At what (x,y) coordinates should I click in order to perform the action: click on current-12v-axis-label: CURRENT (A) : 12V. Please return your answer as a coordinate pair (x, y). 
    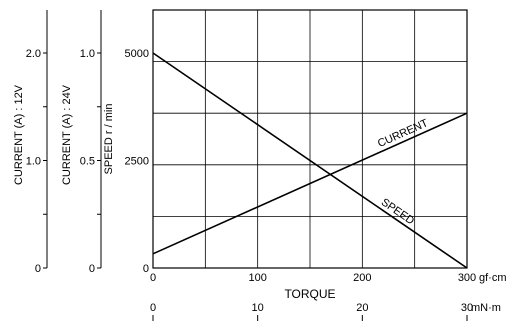
    Looking at the image, I should click on (19, 134).